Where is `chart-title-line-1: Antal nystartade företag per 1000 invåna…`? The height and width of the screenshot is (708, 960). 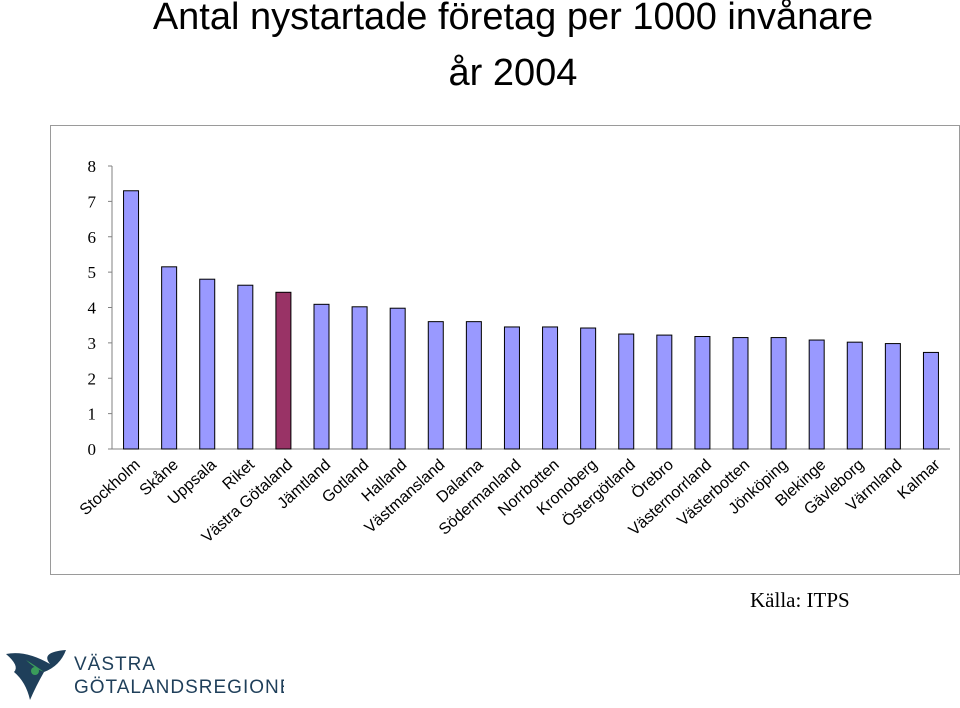
chart-title-line-1: Antal nystartade företag per 1000 invåna… is located at coordinates (513, 19).